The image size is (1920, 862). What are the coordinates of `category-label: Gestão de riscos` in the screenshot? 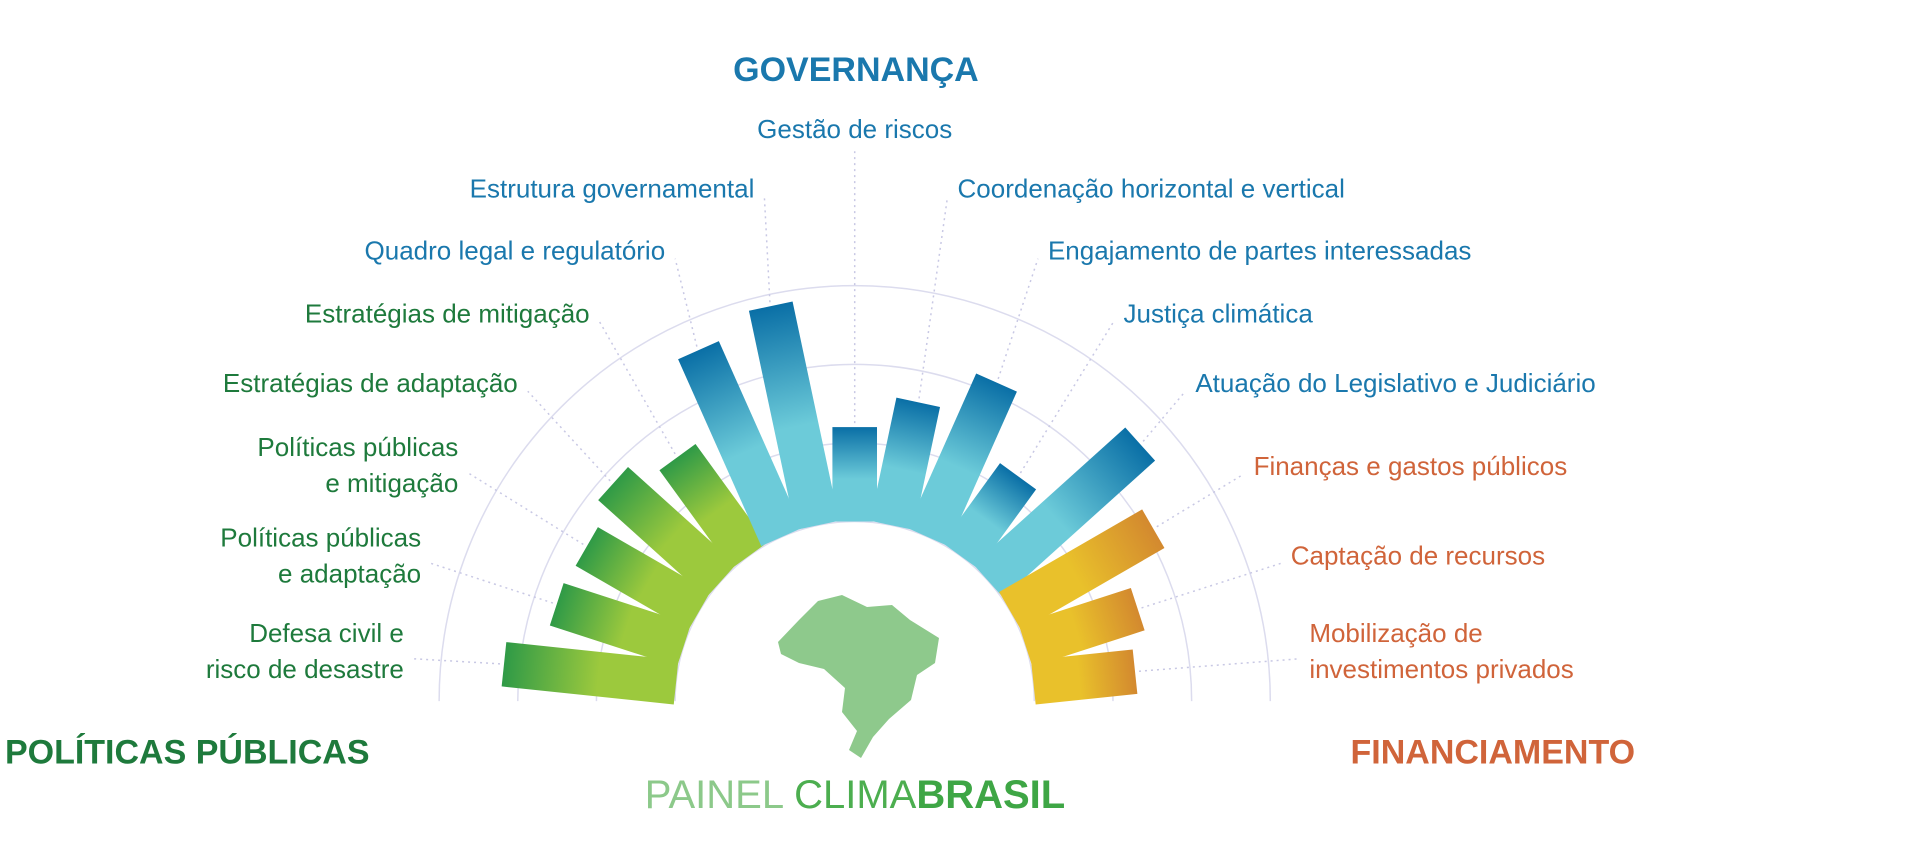 It's located at (854, 129).